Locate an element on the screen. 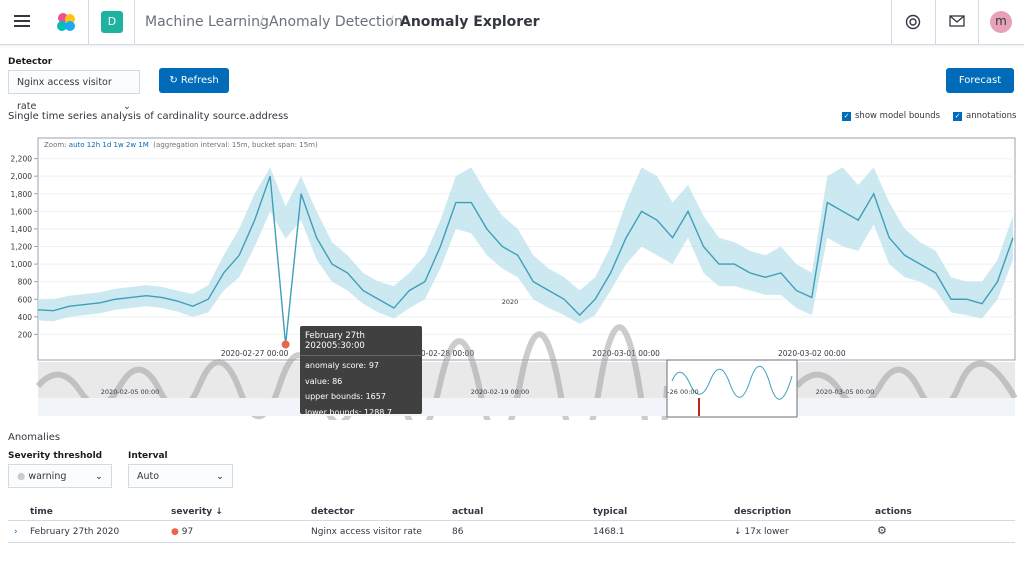 The width and height of the screenshot is (1024, 575). column-header: actions is located at coordinates (893, 512).